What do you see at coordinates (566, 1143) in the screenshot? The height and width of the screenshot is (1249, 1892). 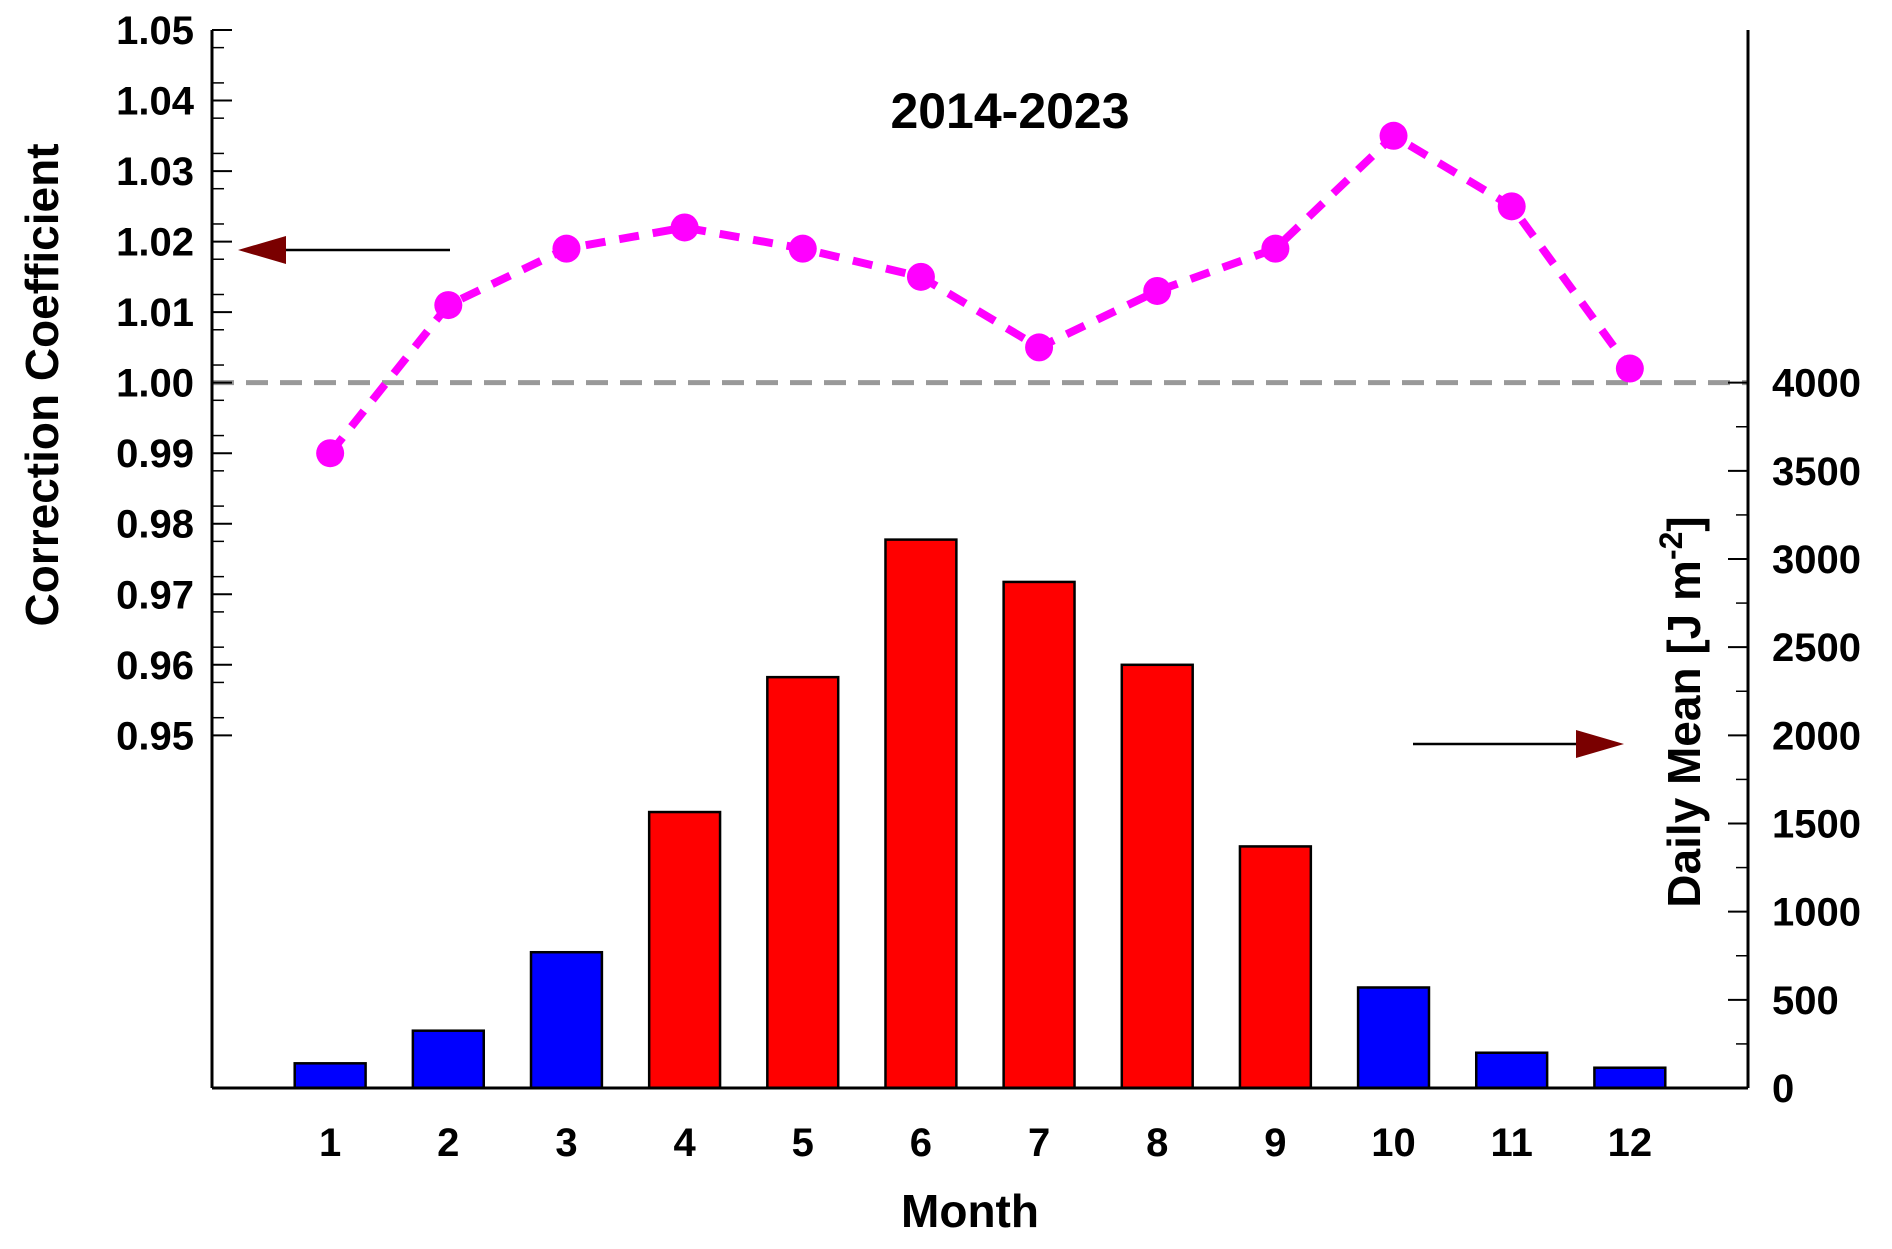 I see `x-tick-label-3: 3` at bounding box center [566, 1143].